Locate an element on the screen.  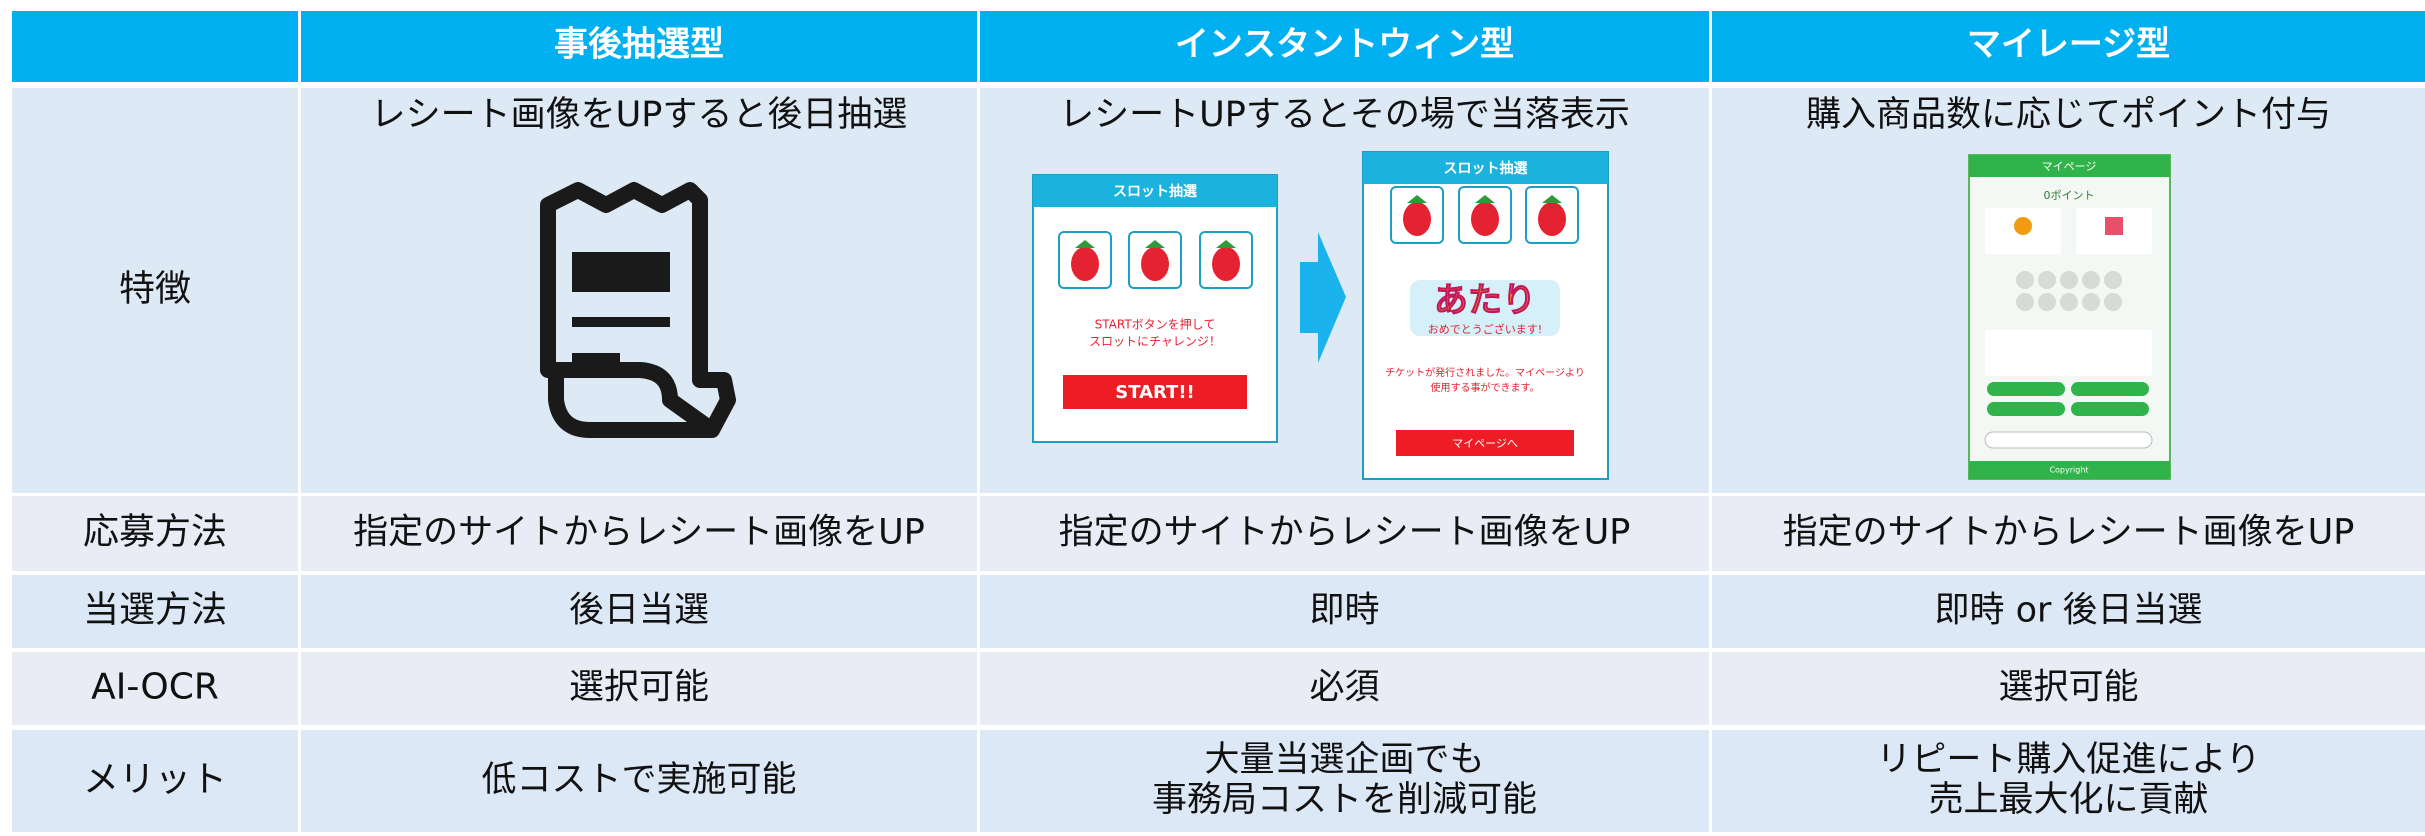
result-message: 使用する事ができます。 is located at coordinates (1485, 387).